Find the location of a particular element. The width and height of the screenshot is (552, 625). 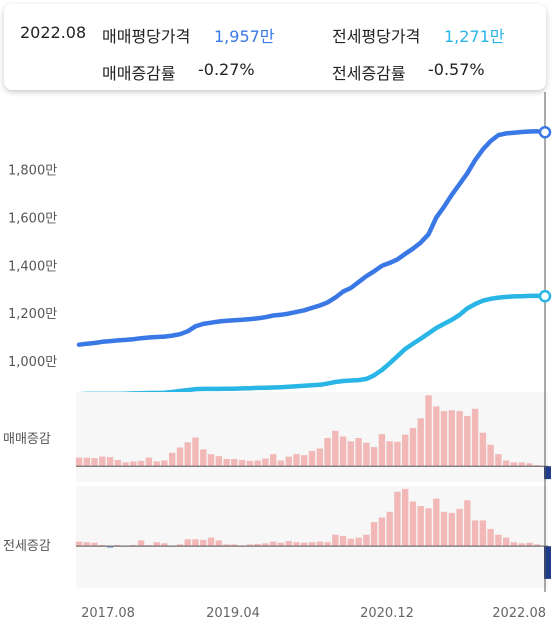

jeonse-change-label: 전세증감률 is located at coordinates (369, 73).